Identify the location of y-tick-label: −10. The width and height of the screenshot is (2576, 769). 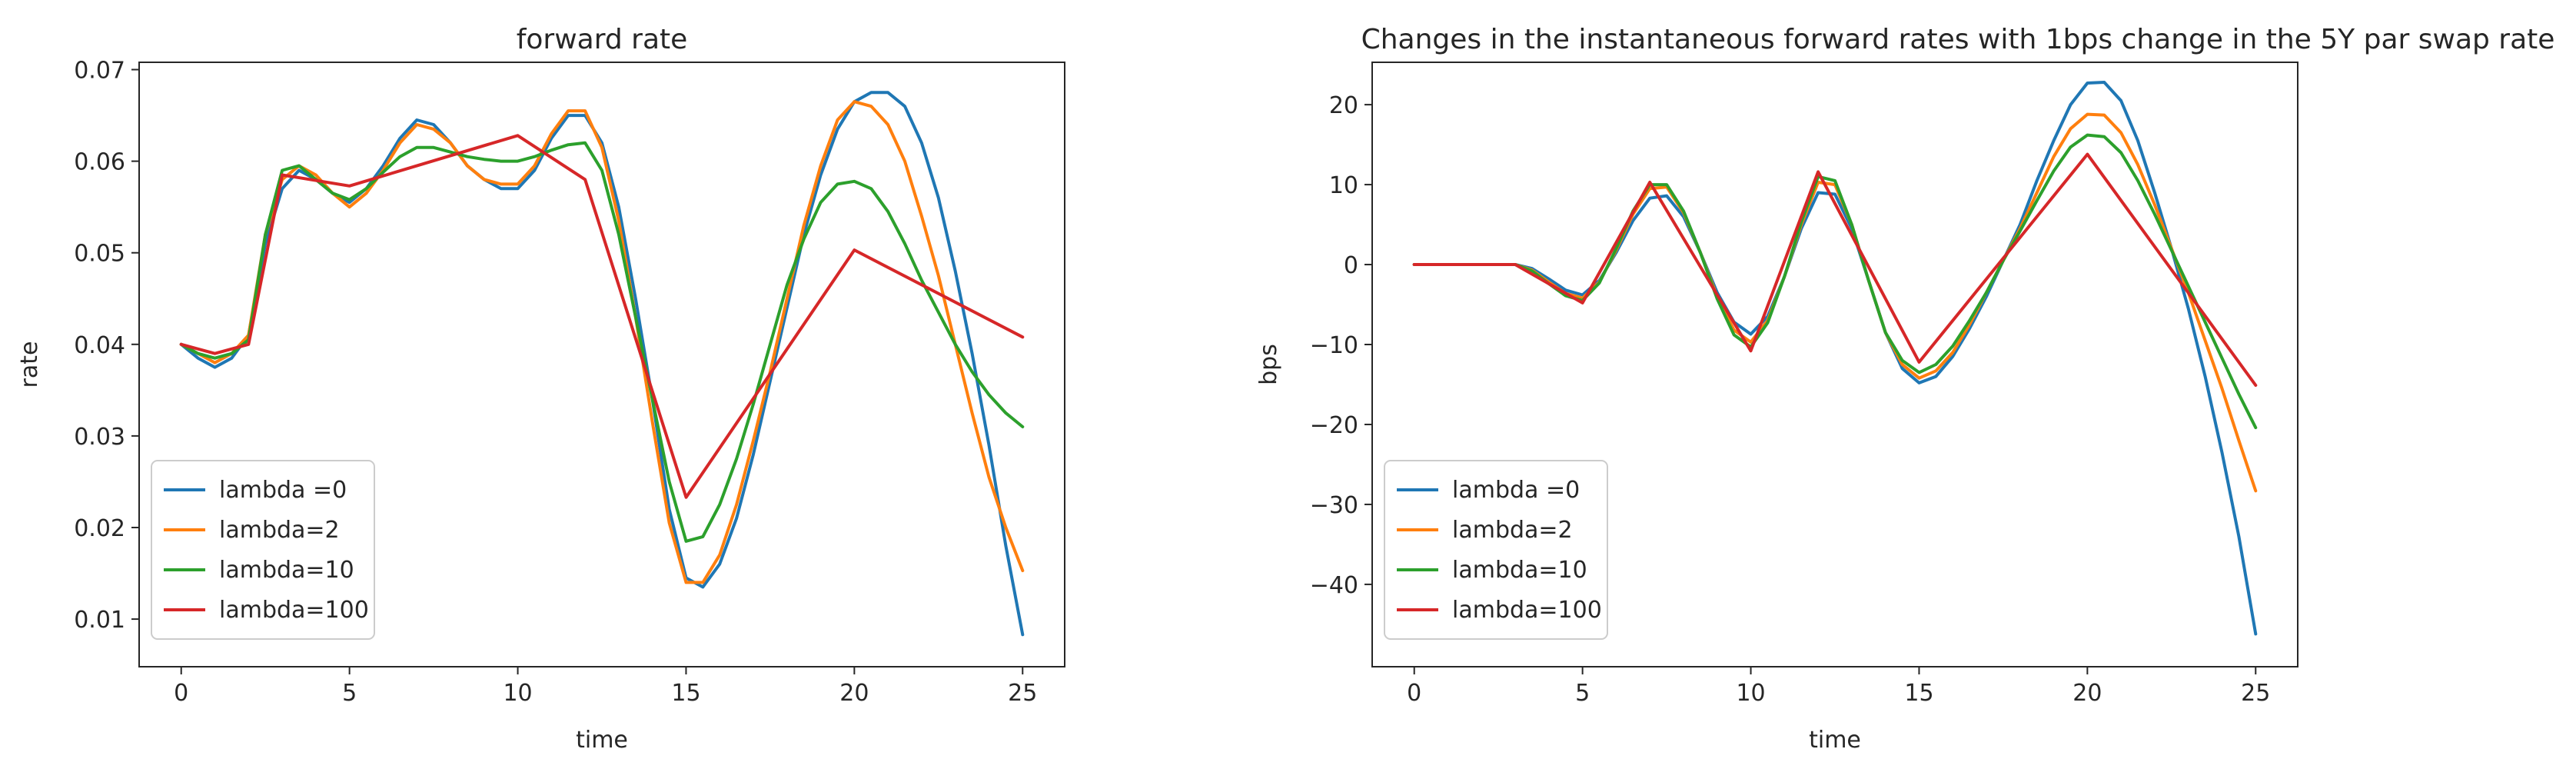
(1334, 345).